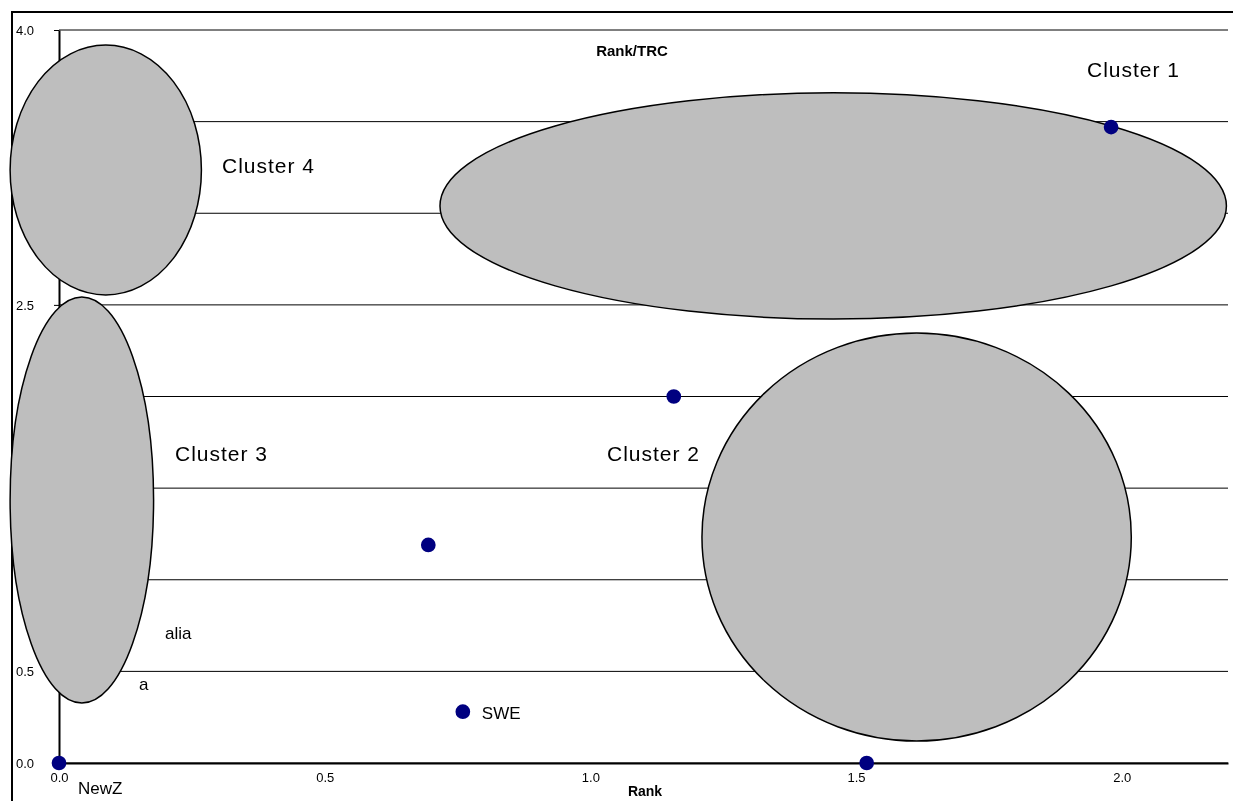 This screenshot has width=1233, height=801. What do you see at coordinates (144, 684) in the screenshot?
I see `annotation: a` at bounding box center [144, 684].